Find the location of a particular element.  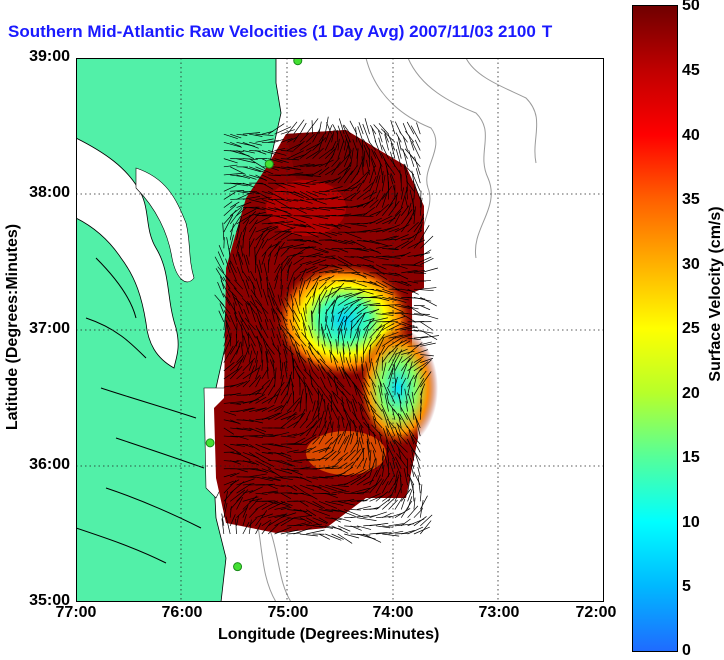

y-tick-label: 39:00 is located at coordinates (36, 57).